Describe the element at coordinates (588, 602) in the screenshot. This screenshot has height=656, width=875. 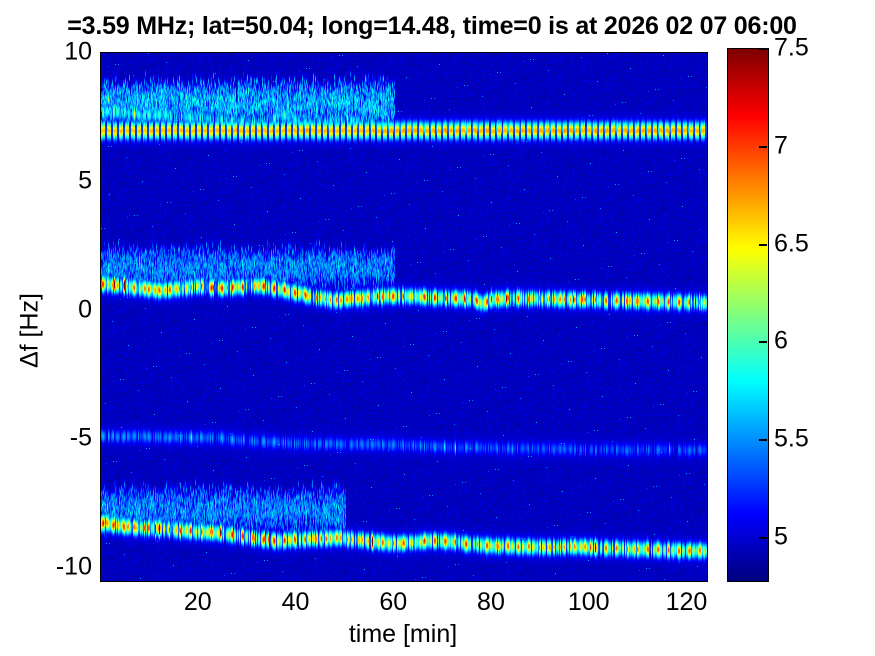
I see `x-tick-label: 100` at that location.